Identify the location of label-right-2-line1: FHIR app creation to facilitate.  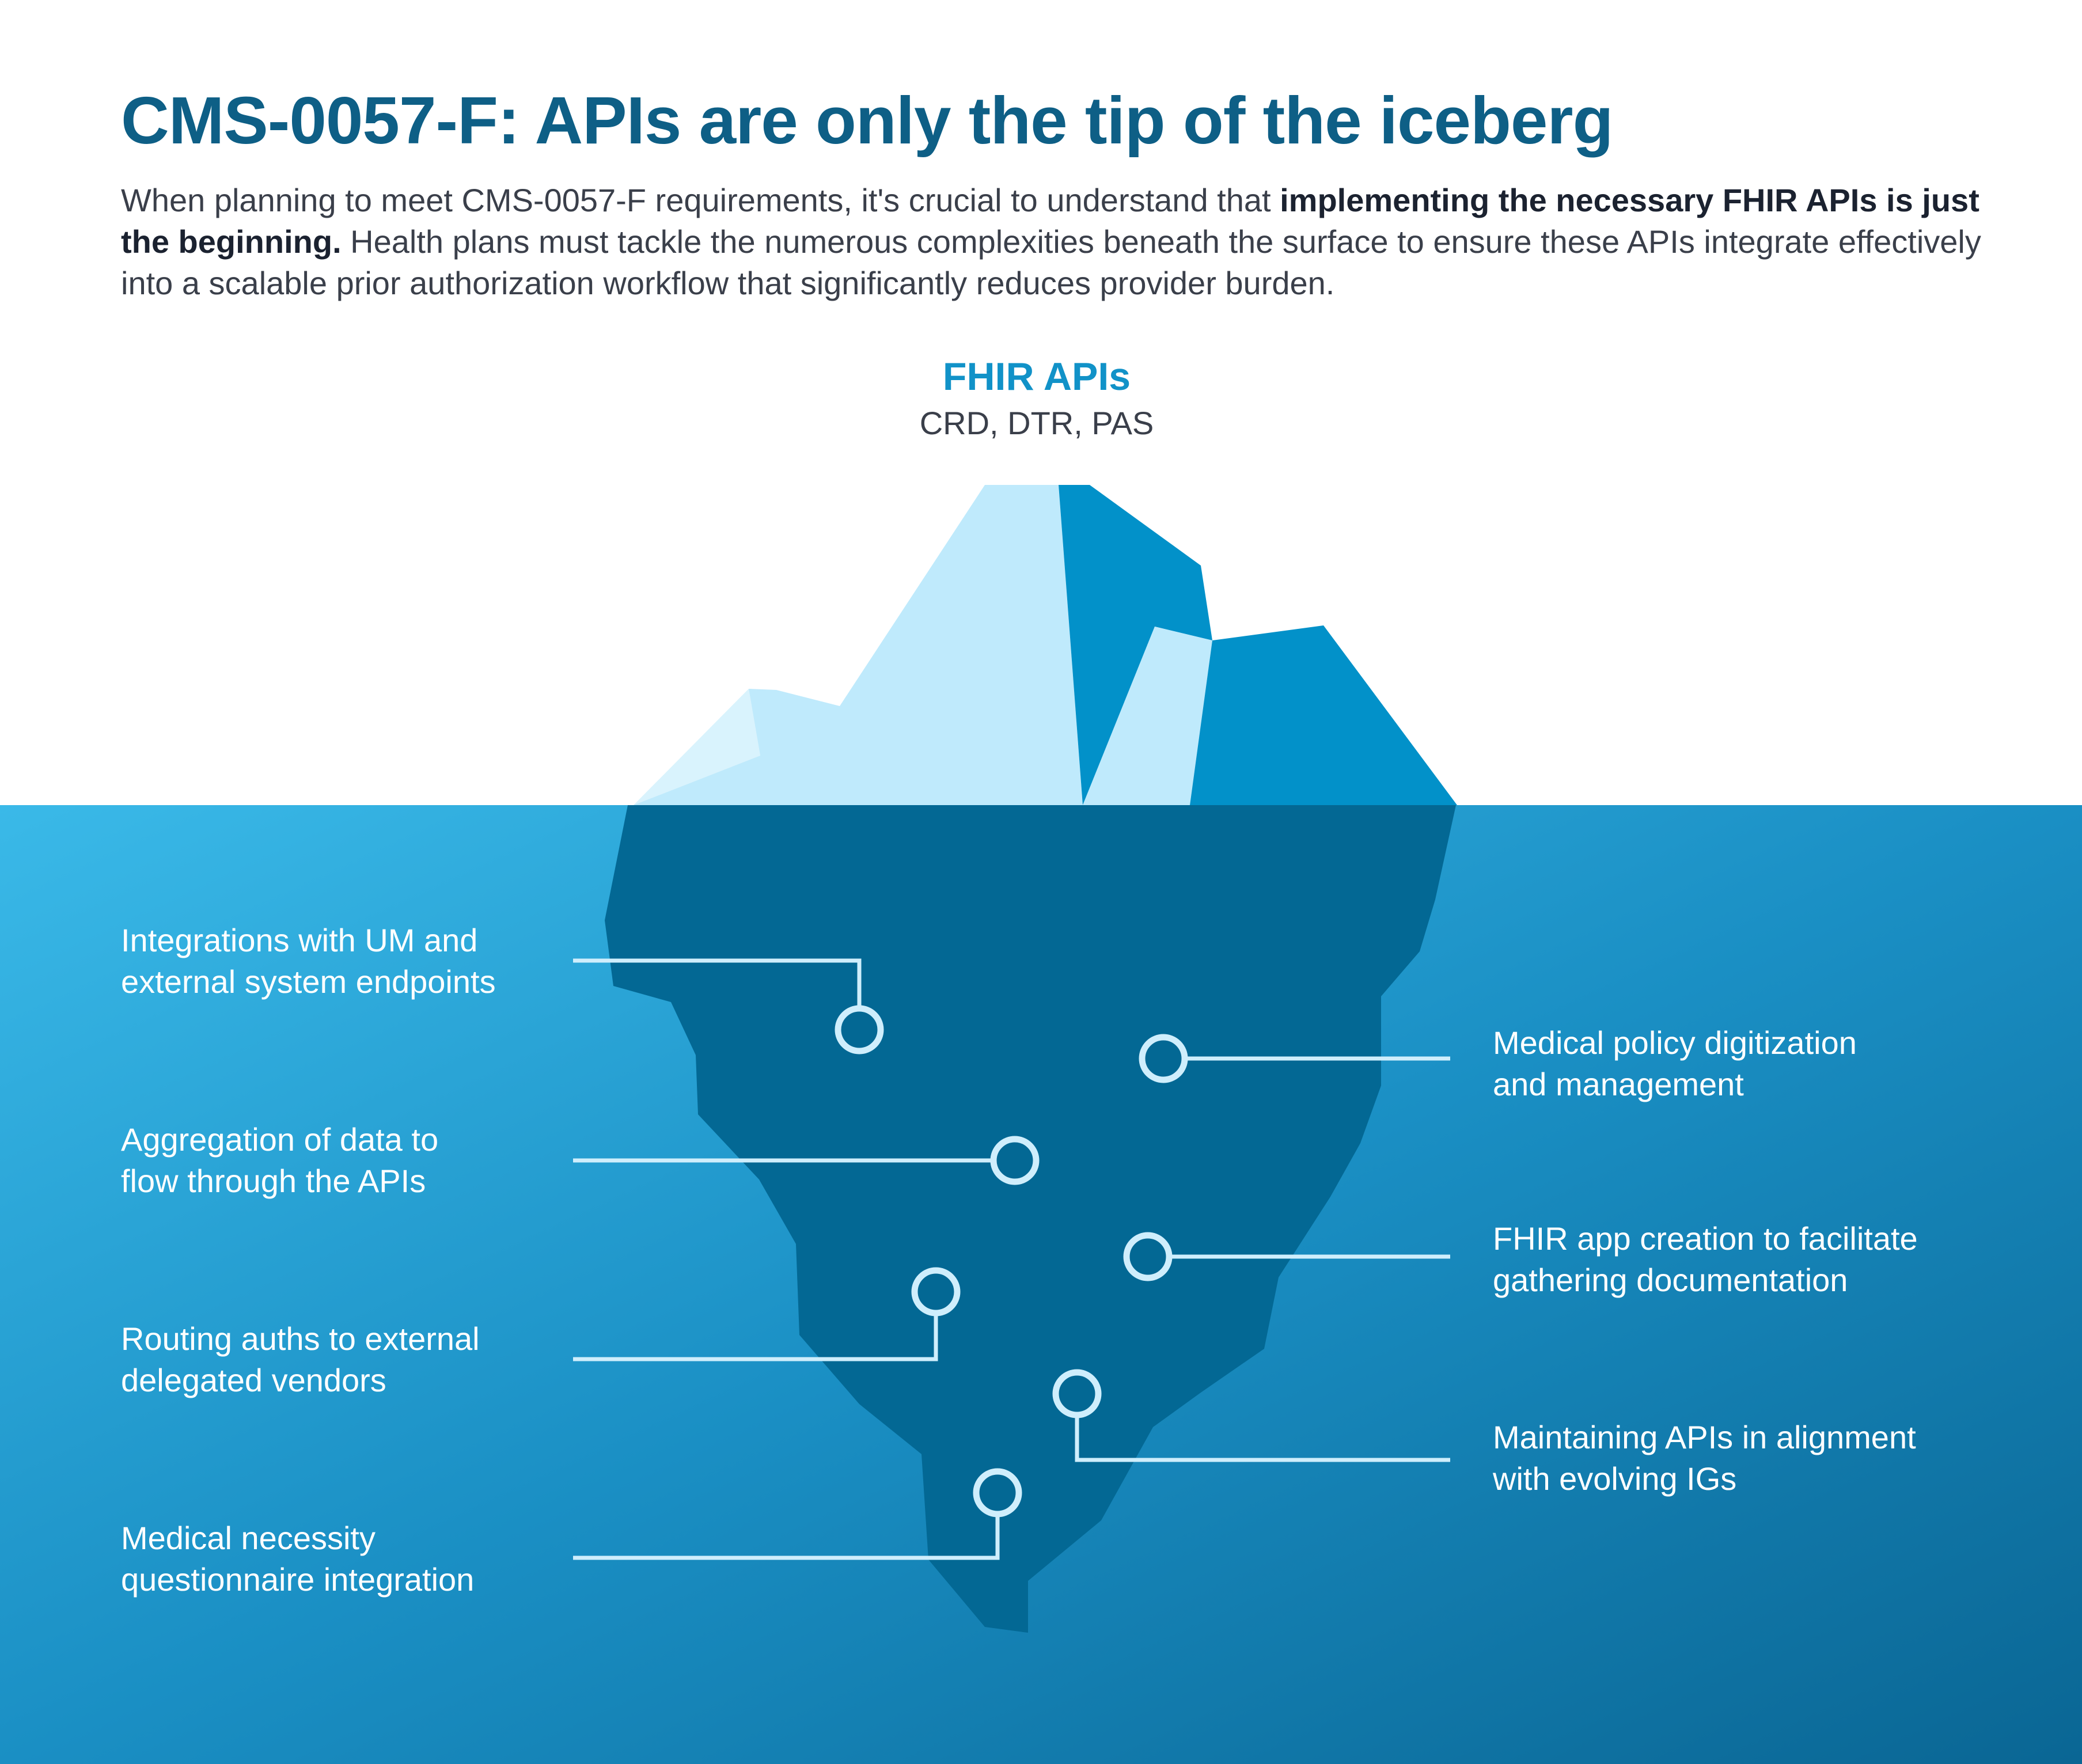
(1705, 1238).